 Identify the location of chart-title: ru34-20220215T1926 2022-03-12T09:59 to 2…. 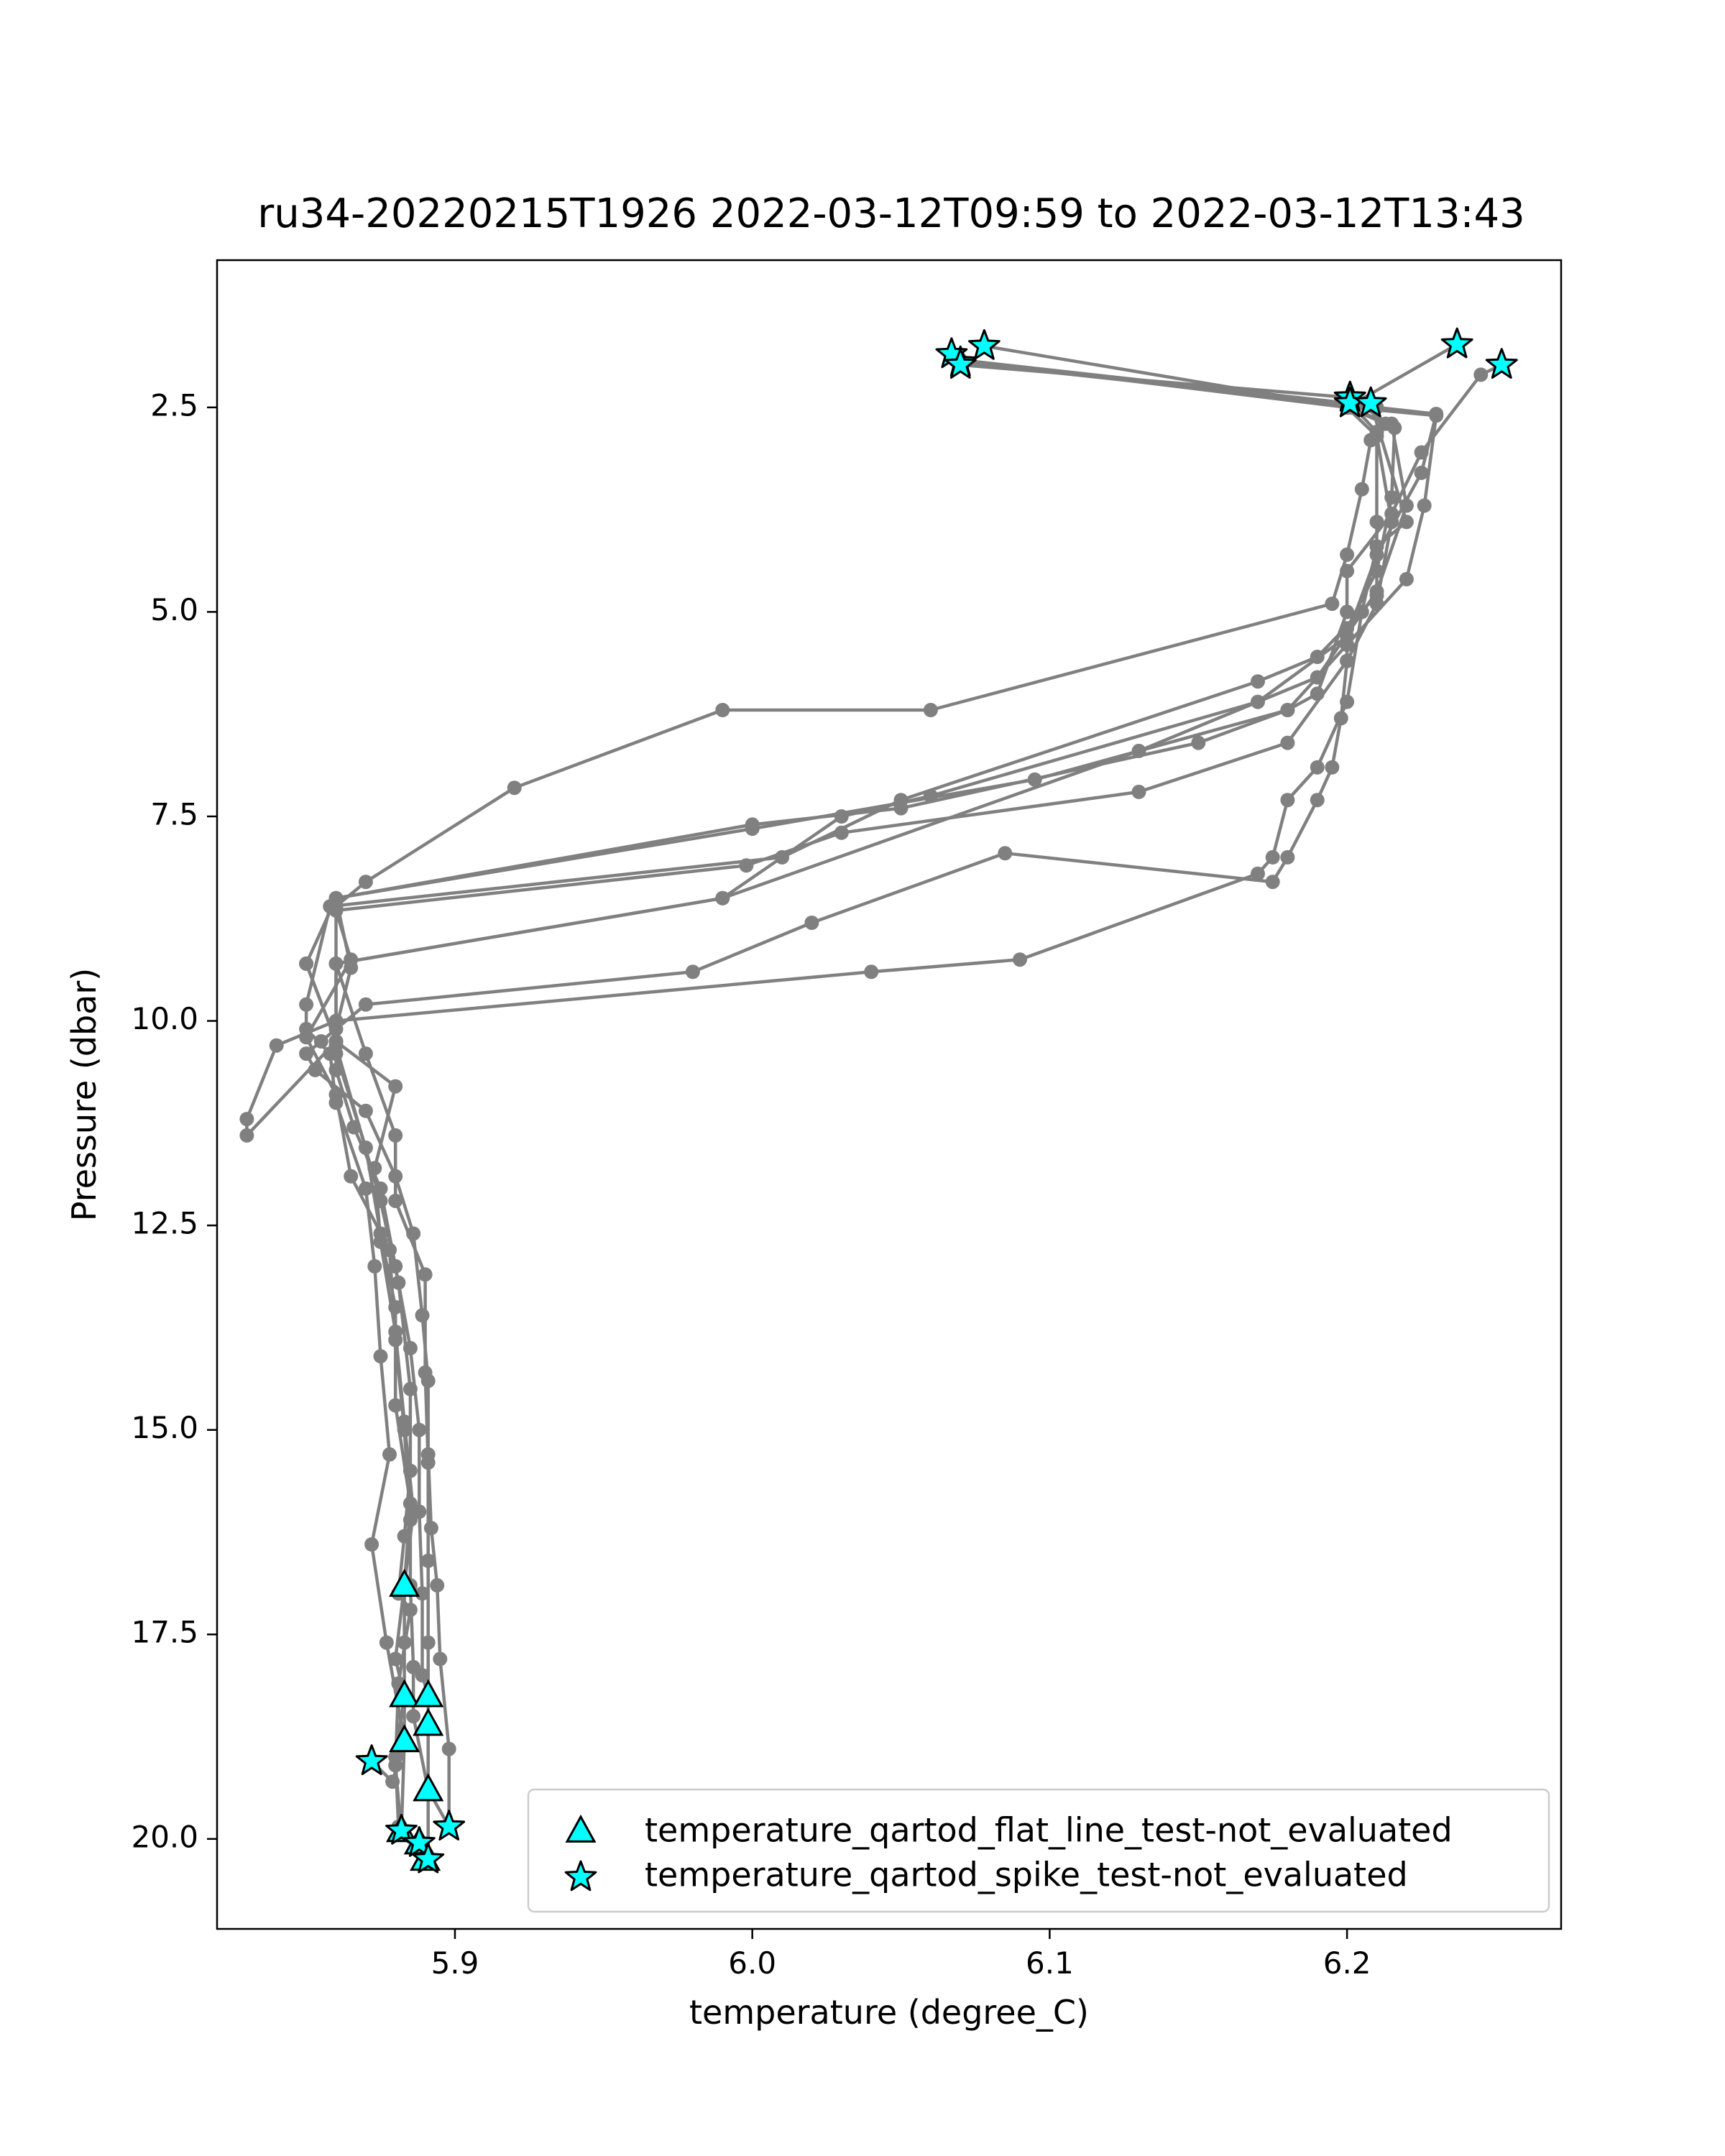
(890, 214).